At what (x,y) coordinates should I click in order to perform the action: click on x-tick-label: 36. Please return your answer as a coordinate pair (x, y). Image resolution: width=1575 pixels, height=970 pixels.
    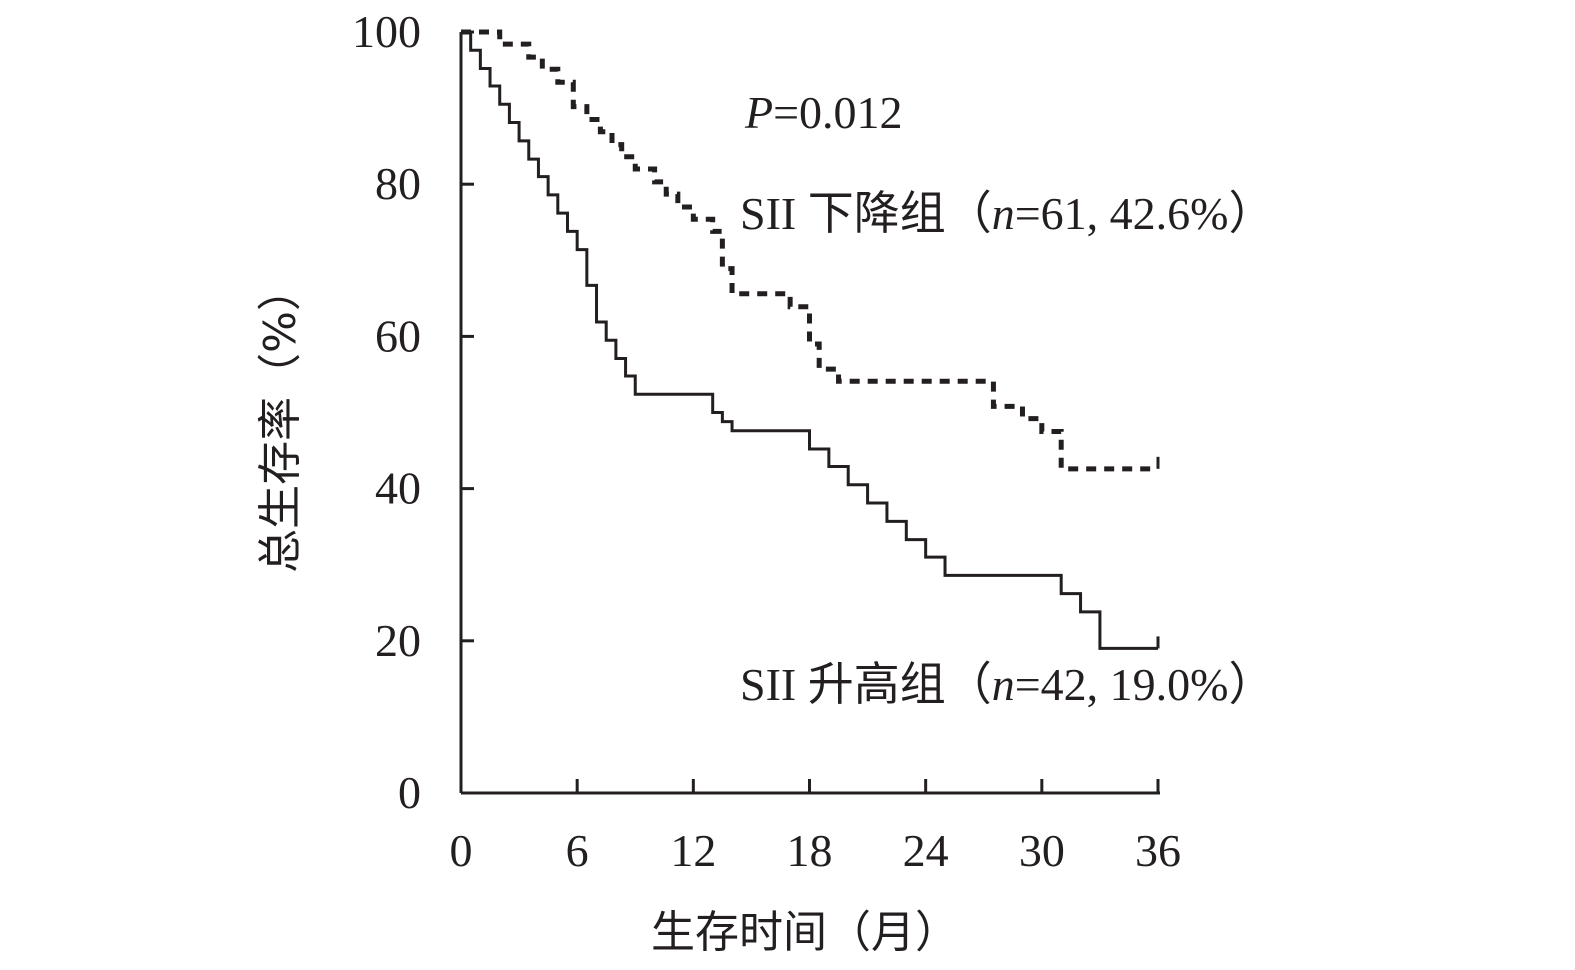
    Looking at the image, I should click on (1158, 850).